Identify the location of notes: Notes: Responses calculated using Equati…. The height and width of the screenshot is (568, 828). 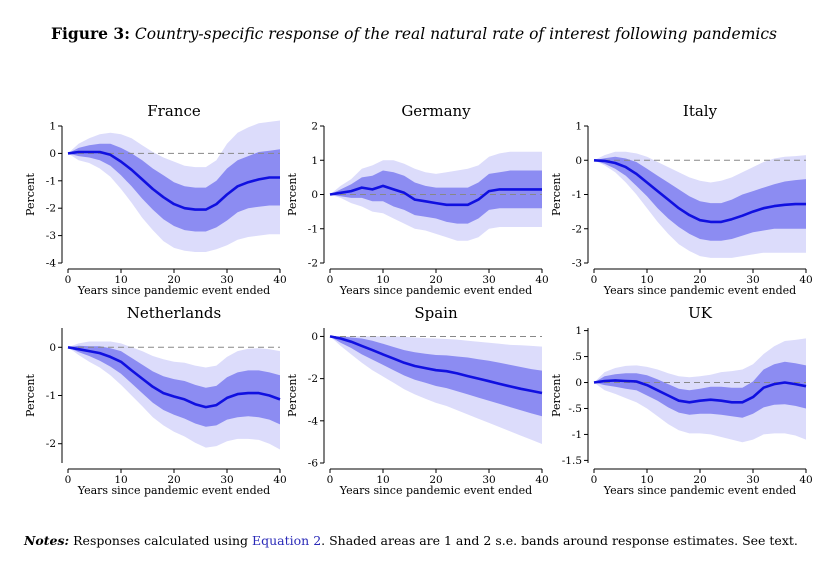
(411, 540).